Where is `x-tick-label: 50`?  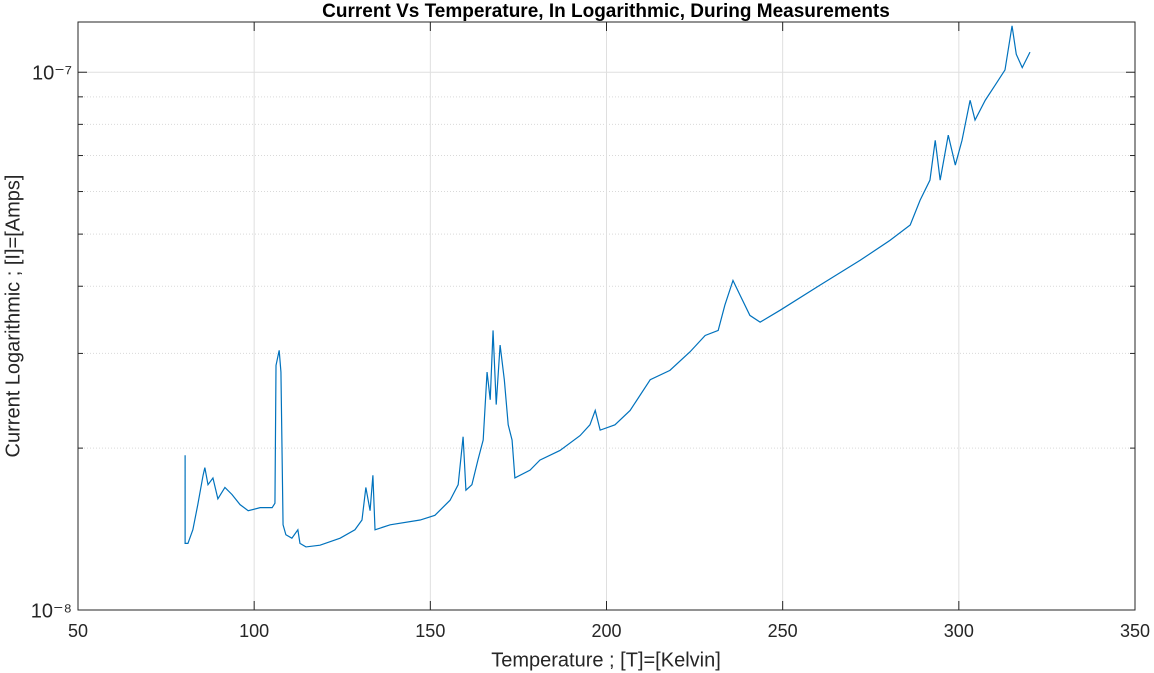 x-tick-label: 50 is located at coordinates (78, 631).